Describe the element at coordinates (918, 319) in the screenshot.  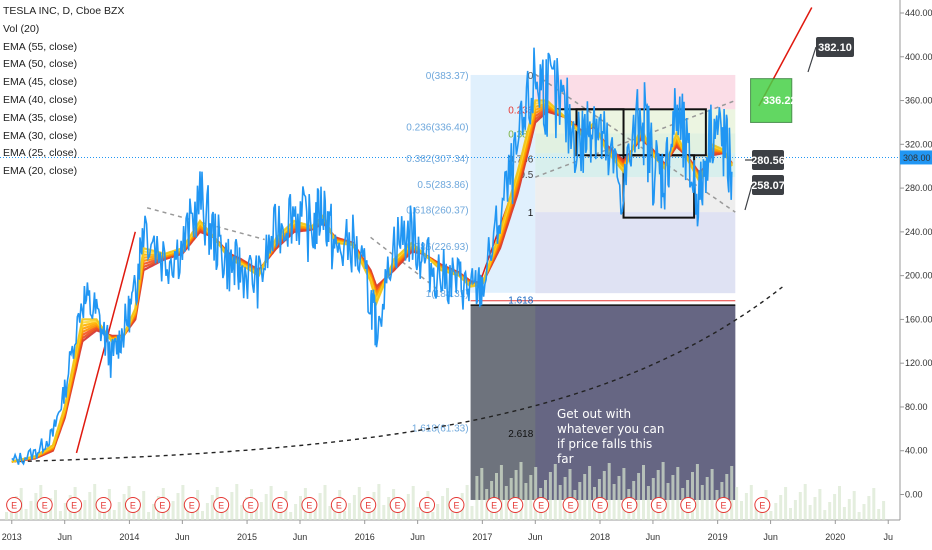
I see `y-tick-label: 160.00` at that location.